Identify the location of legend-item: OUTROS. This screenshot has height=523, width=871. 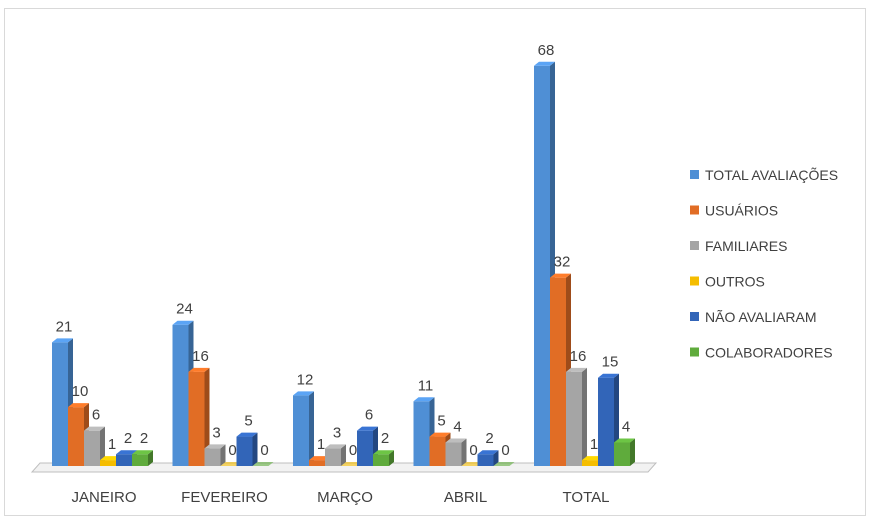
(727, 282).